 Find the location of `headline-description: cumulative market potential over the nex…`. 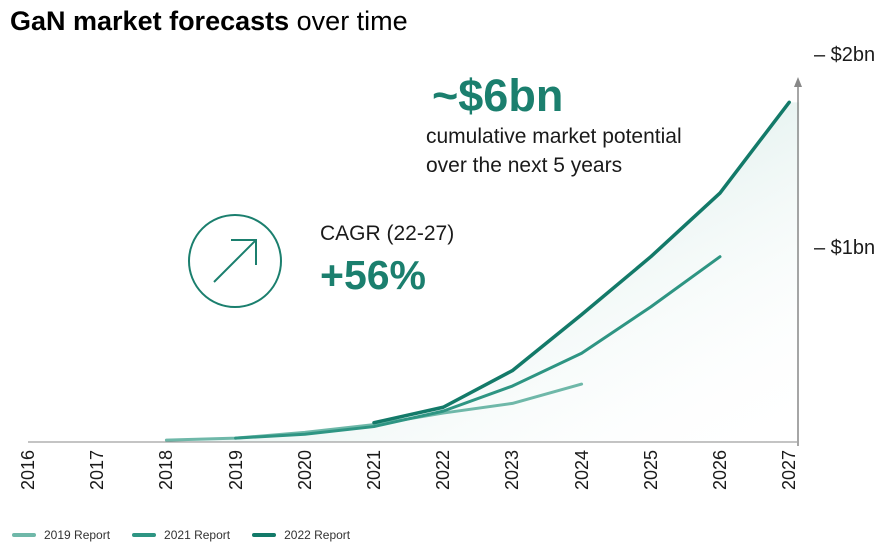

headline-description: cumulative market potential over the nex… is located at coordinates (554, 151).